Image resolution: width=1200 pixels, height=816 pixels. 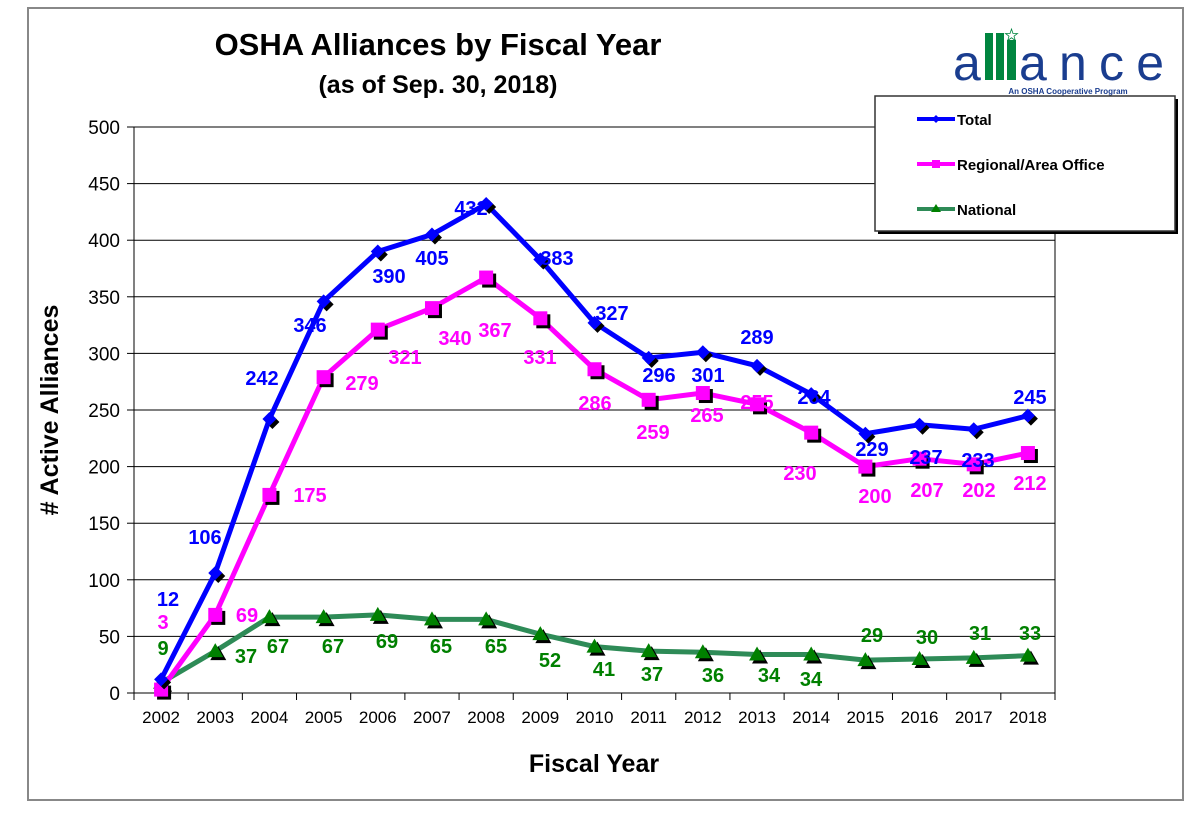 What do you see at coordinates (104, 354) in the screenshot?
I see `y-tick-label: 300` at bounding box center [104, 354].